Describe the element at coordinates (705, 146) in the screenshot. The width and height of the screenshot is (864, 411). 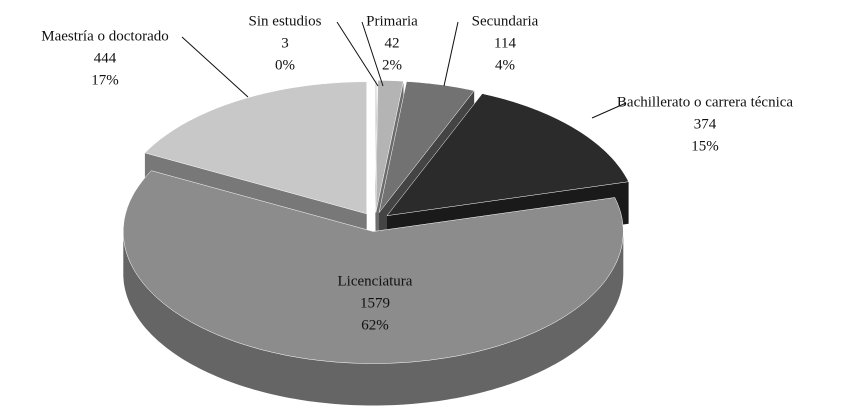
I see `slice-percent: 15%` at that location.